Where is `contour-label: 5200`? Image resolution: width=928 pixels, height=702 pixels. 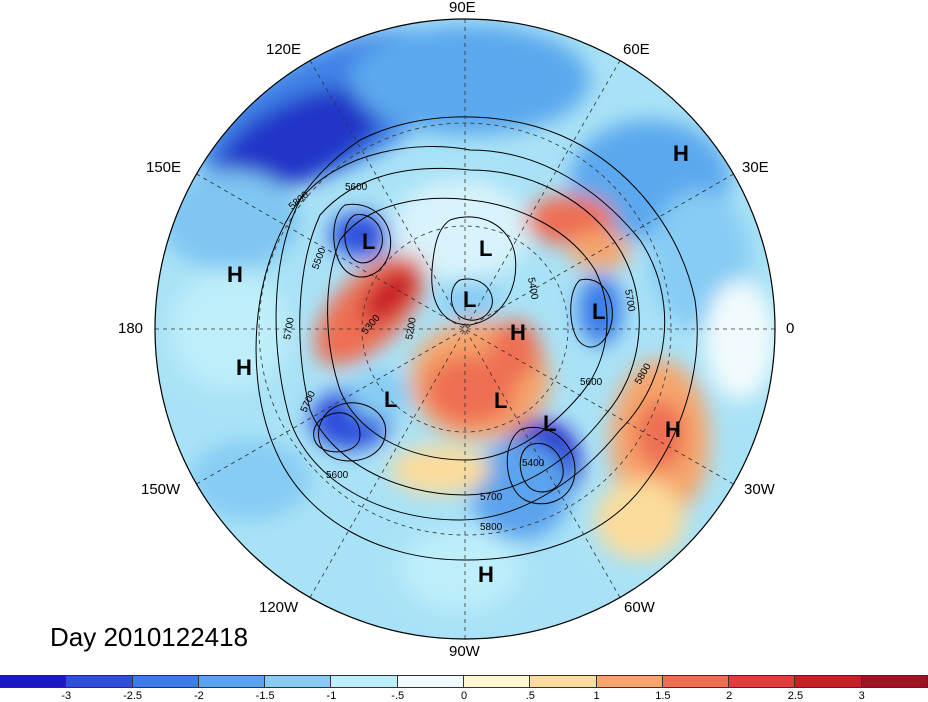
contour-label: 5200 is located at coordinates (411, 328).